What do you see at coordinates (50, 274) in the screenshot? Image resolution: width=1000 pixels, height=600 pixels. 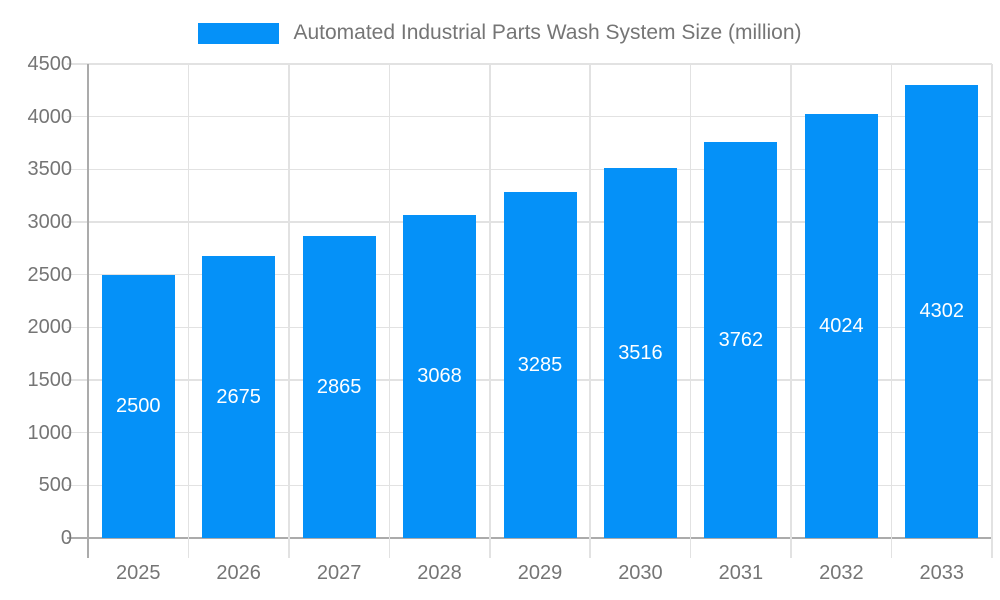 I see `y-tick-label: 2500` at bounding box center [50, 274].